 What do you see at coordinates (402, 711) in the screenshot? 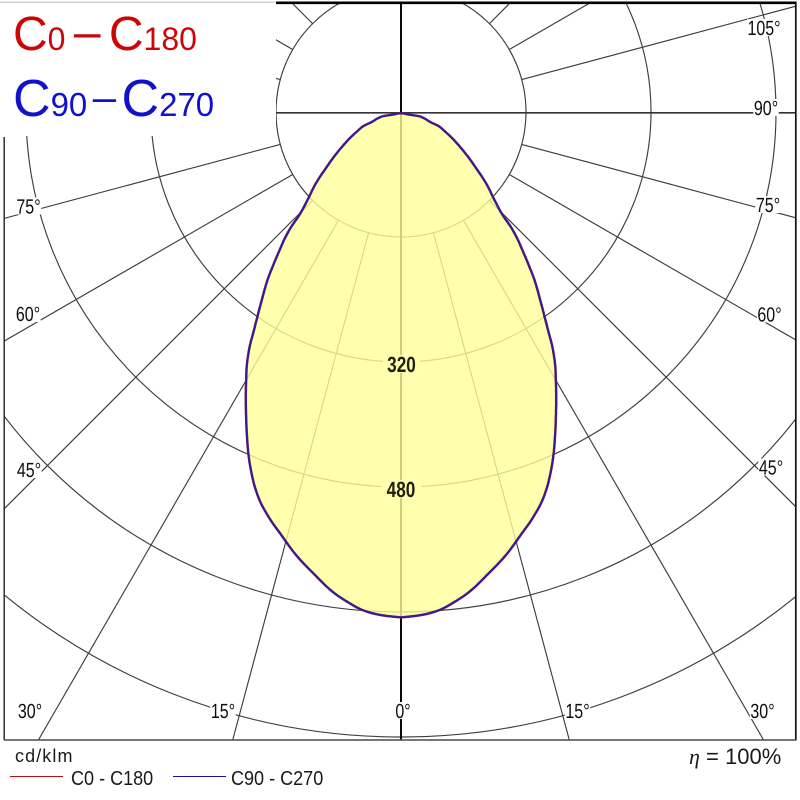
I see `svg-text: 0°` at bounding box center [402, 711].